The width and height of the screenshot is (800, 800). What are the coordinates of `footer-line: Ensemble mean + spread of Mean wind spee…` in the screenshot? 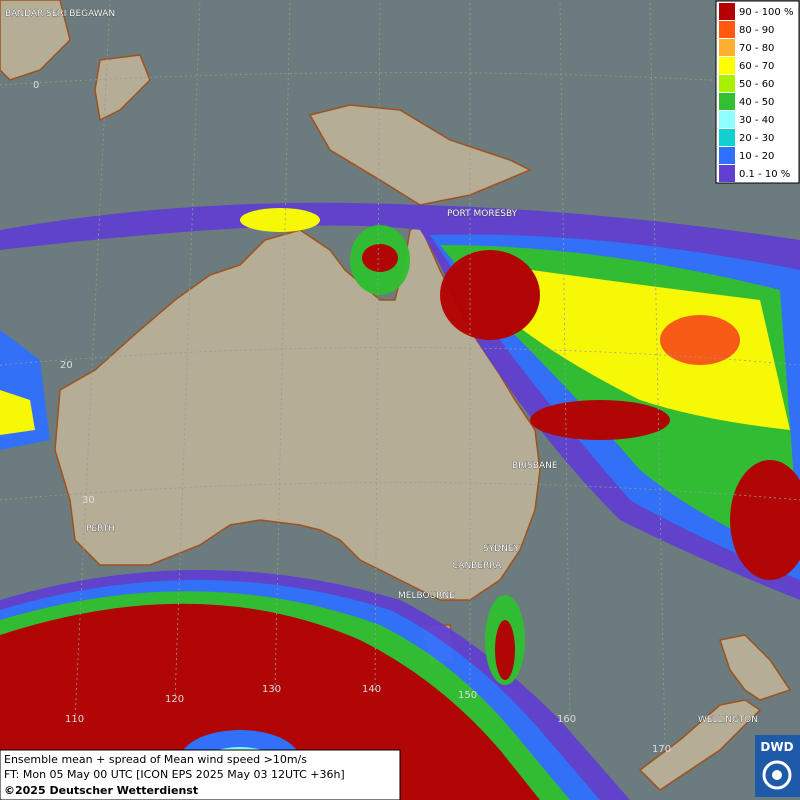 It's located at (155, 759).